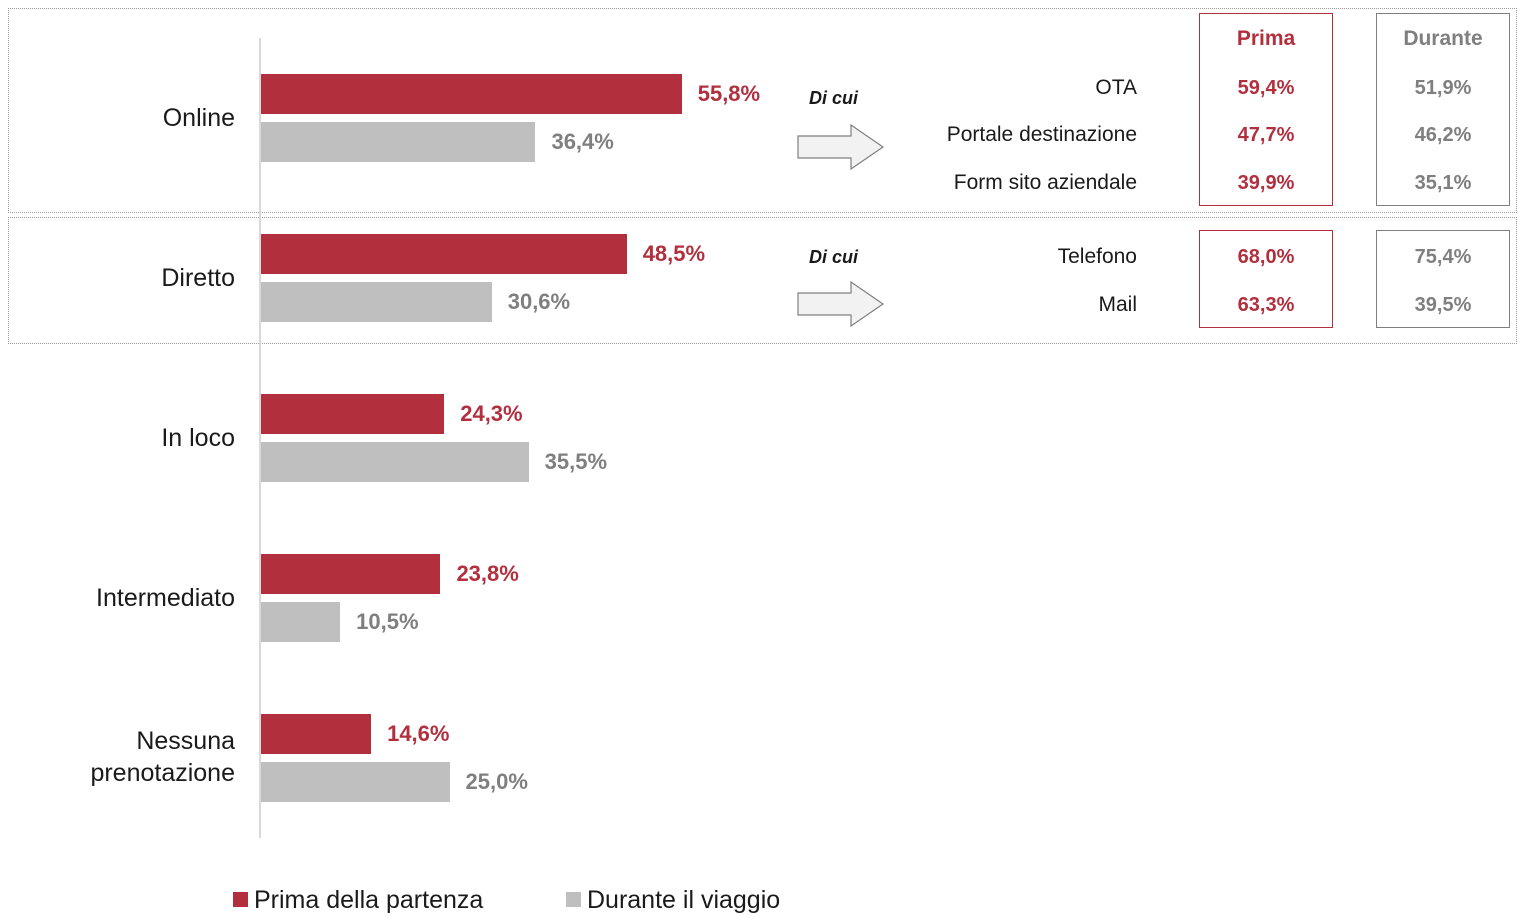 This screenshot has width=1517, height=916. Describe the element at coordinates (1045, 182) in the screenshot. I see `breakdown-label-form-sito-aziendale: Form sito aziendale` at that location.